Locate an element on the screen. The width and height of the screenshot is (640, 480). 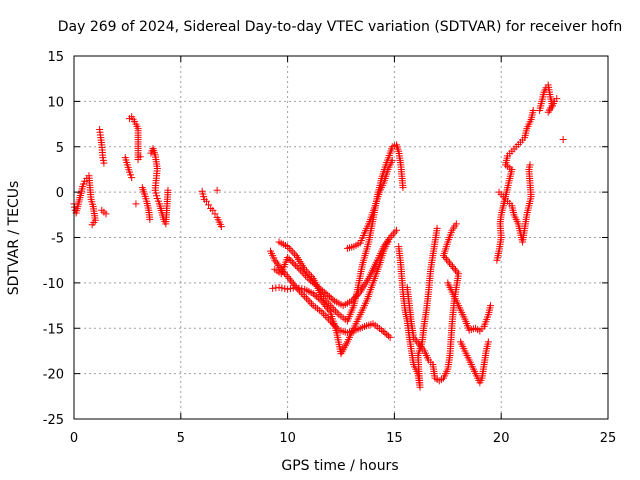
y-tick-label: 15 is located at coordinates (55, 57).